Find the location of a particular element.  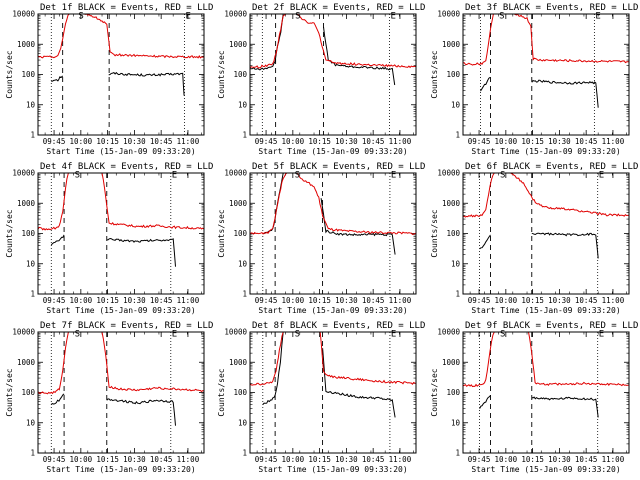

panel-title: Det 2f BLACK = Events, RED = LLD is located at coordinates (338, 8).